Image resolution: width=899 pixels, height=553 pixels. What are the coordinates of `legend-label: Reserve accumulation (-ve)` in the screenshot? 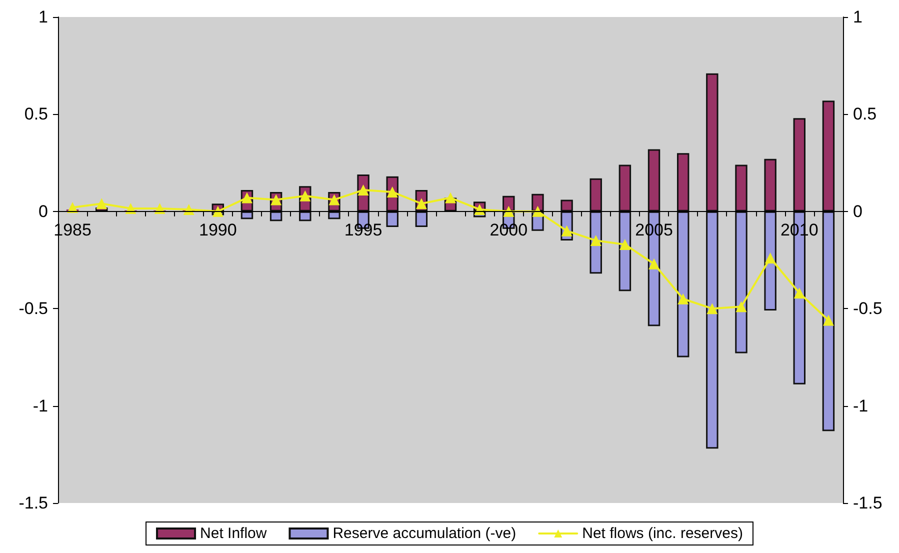 It's located at (424, 533).